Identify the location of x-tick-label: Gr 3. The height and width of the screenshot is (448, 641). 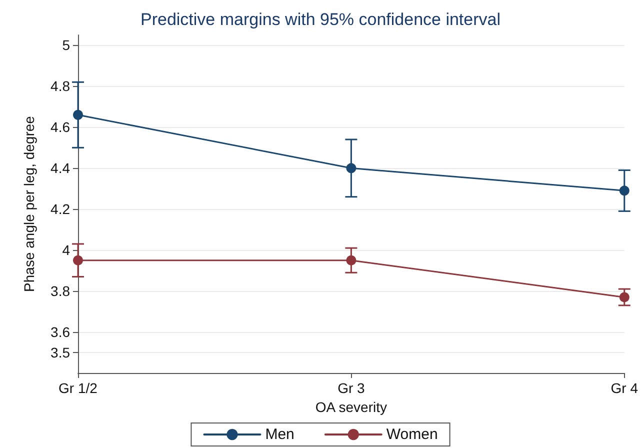
(352, 388).